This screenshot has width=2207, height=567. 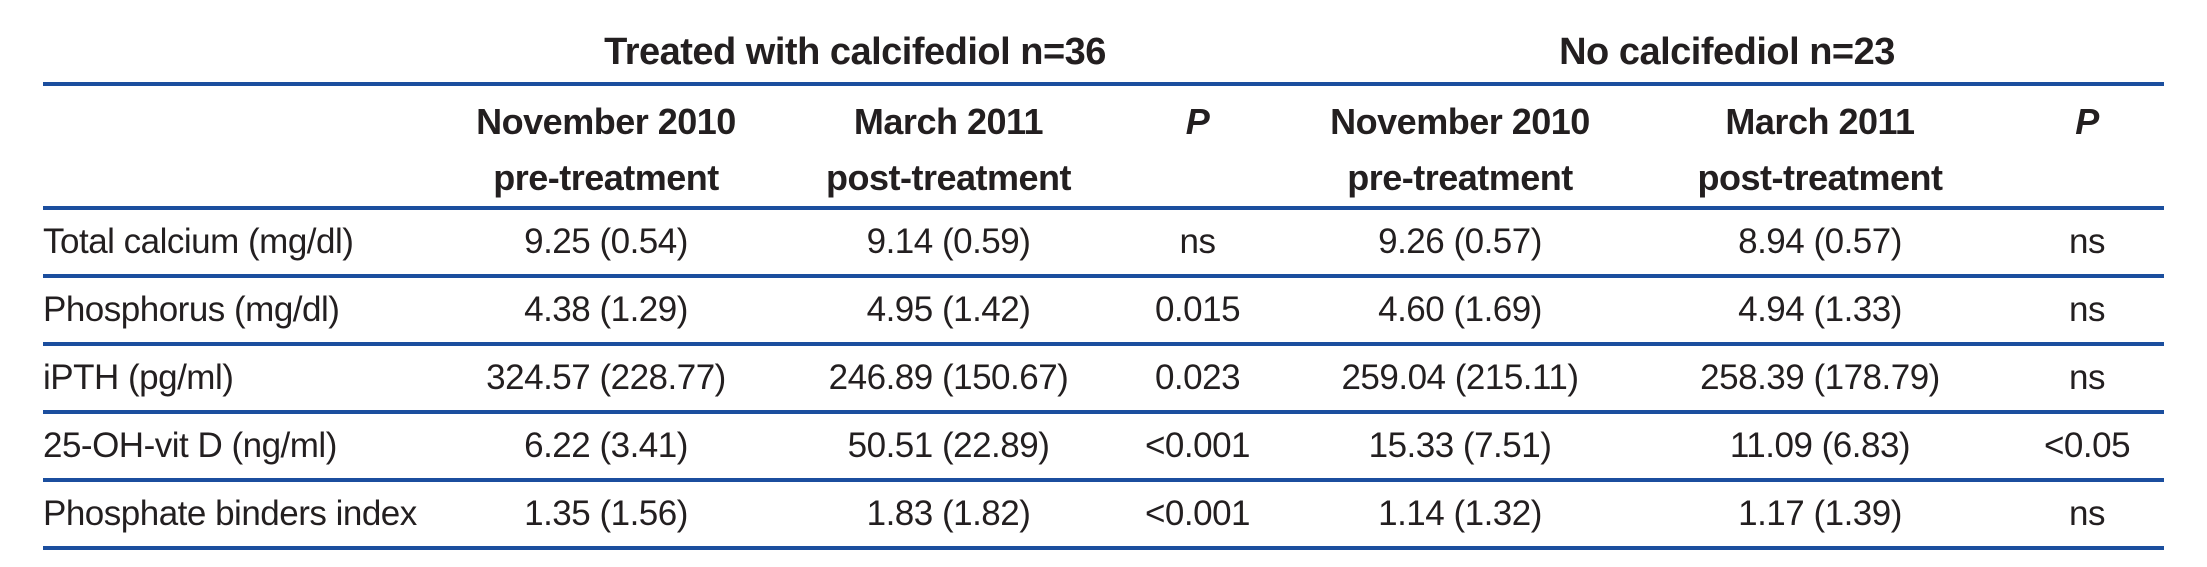 I want to click on value-cell: 4.38 (1.29), so click(x=606, y=311).